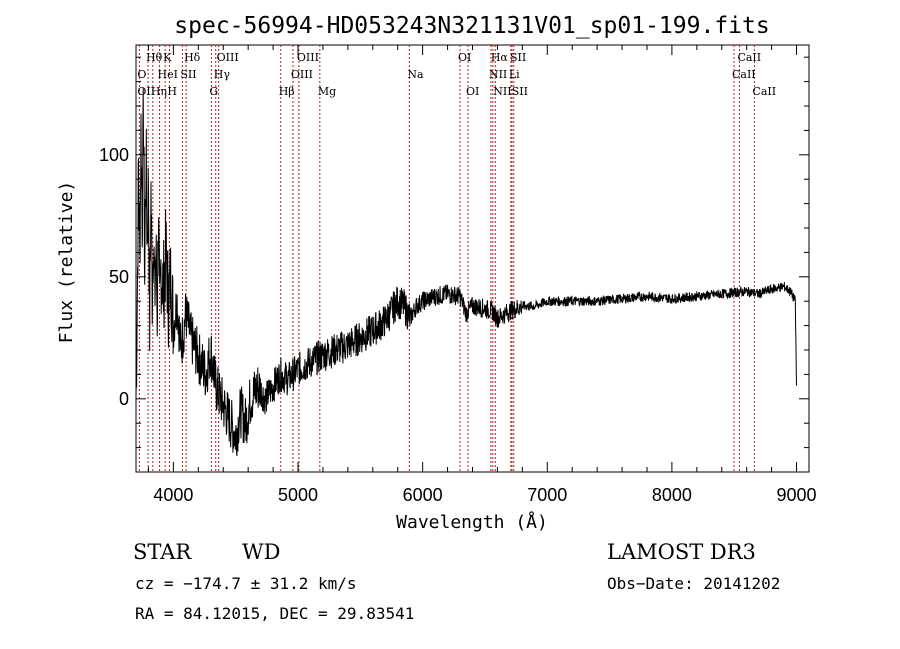  I want to click on marker-label: Hβ, so click(287, 91).